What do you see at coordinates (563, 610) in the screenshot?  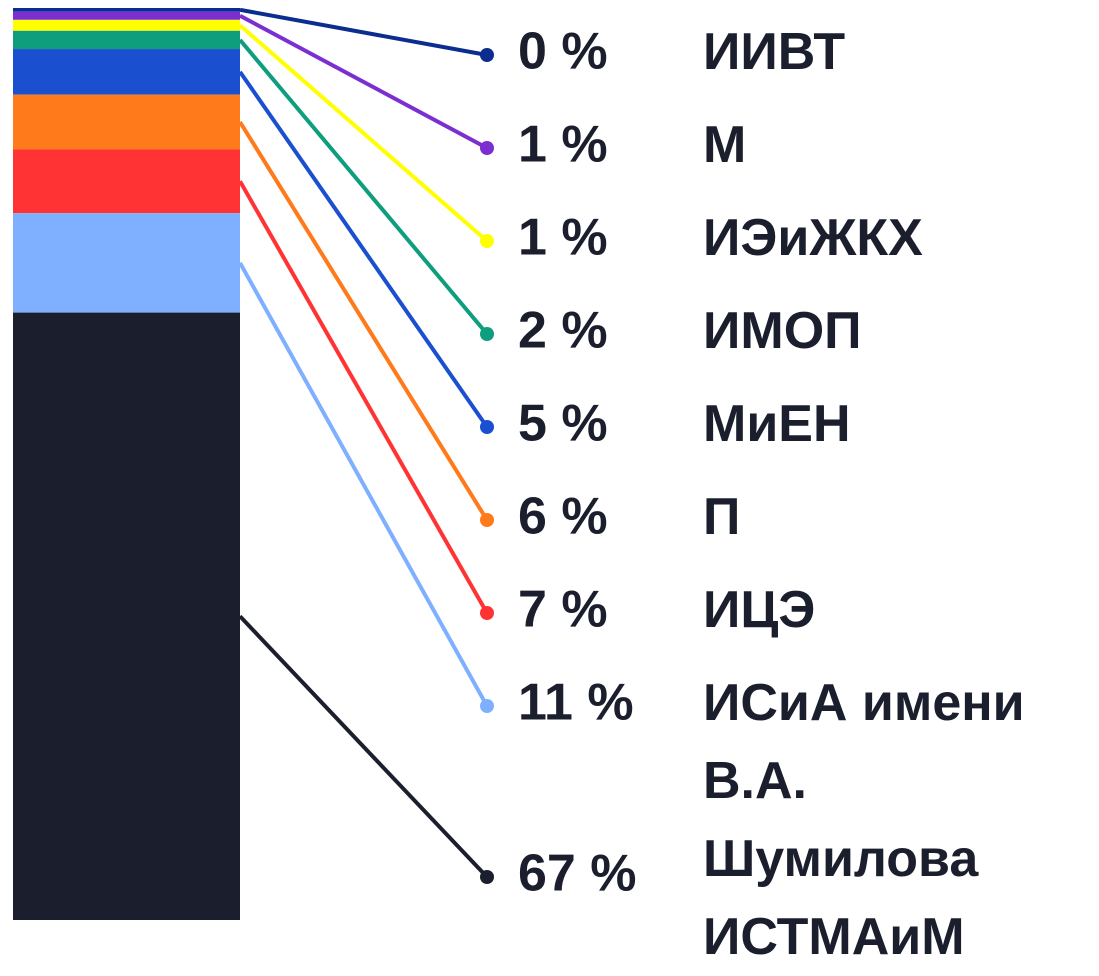 I see `value-label: 7 %` at bounding box center [563, 610].